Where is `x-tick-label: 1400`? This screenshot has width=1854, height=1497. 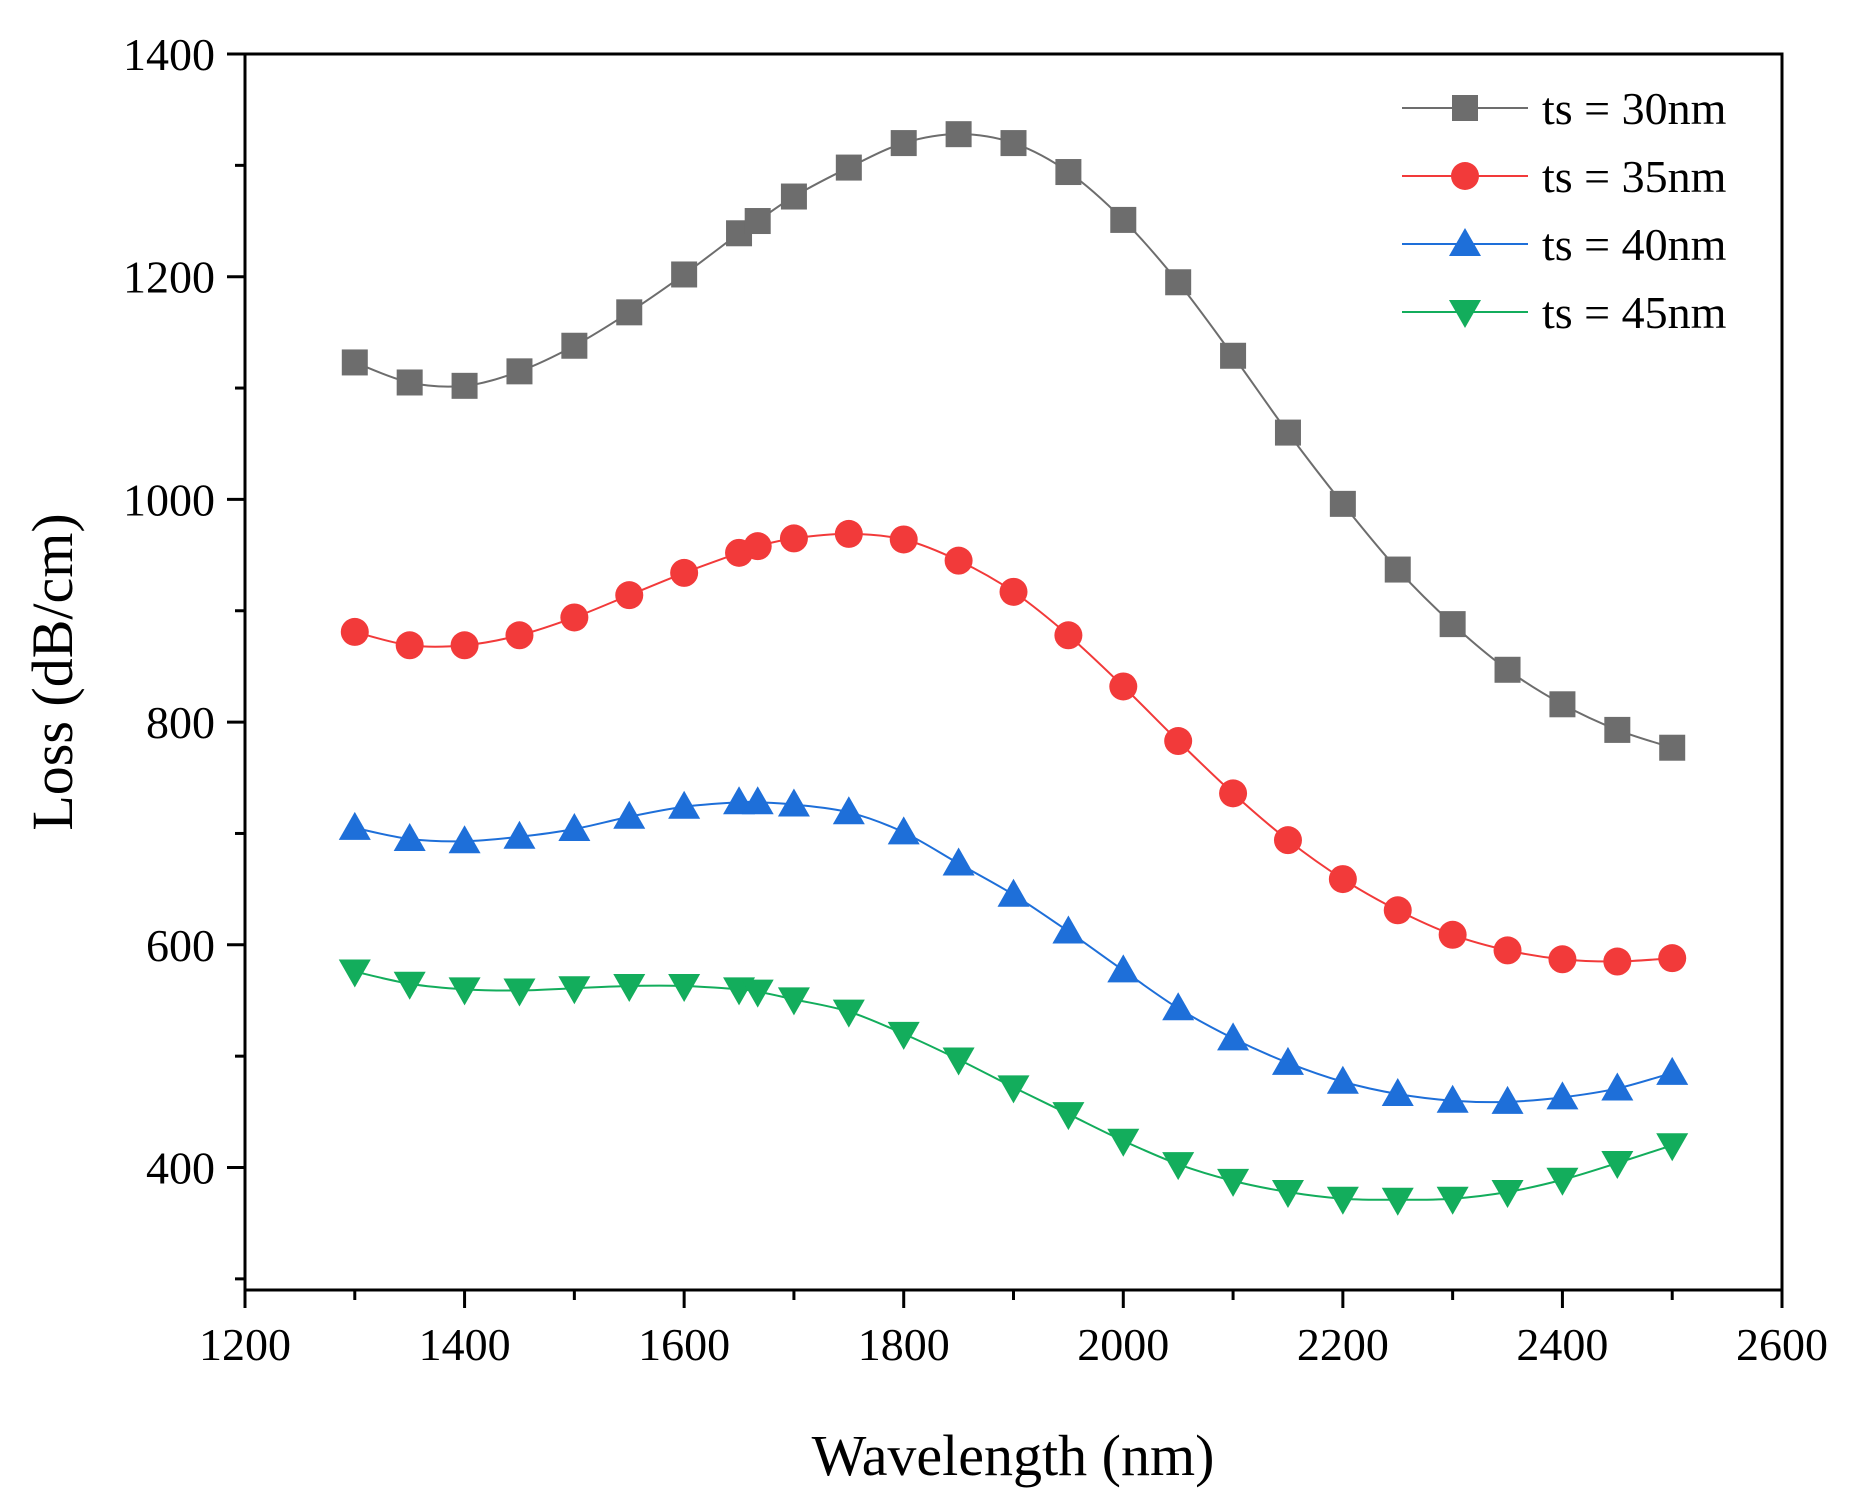
x-tick-label: 1400 is located at coordinates (465, 1344).